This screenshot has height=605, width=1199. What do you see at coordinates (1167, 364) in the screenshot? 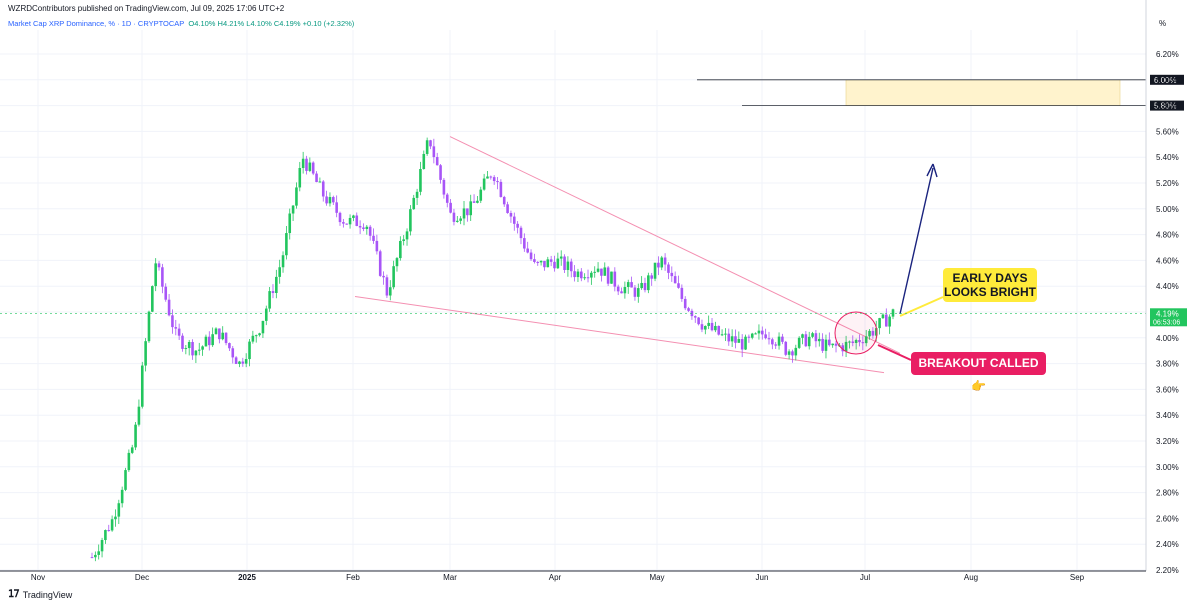
I see `price-tick-label: 3.80%` at bounding box center [1167, 364].